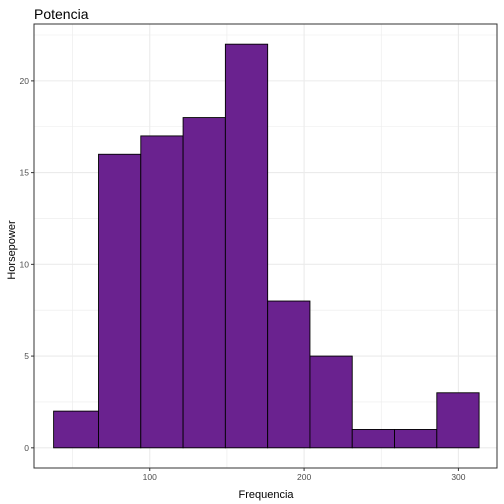  Describe the element at coordinates (26, 448) in the screenshot. I see `y-tick-label: 0` at that location.